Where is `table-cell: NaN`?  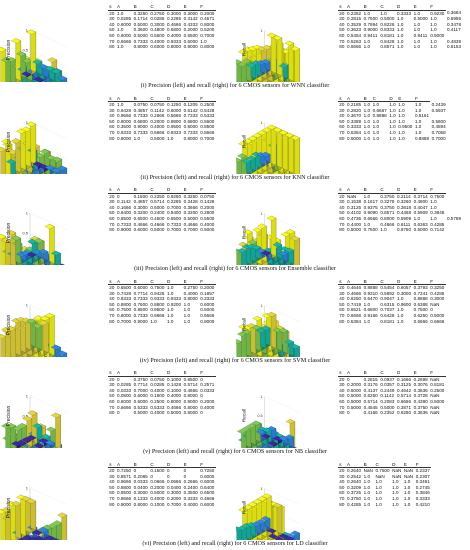
table-cell: NaN is located at coordinates (397, 471).